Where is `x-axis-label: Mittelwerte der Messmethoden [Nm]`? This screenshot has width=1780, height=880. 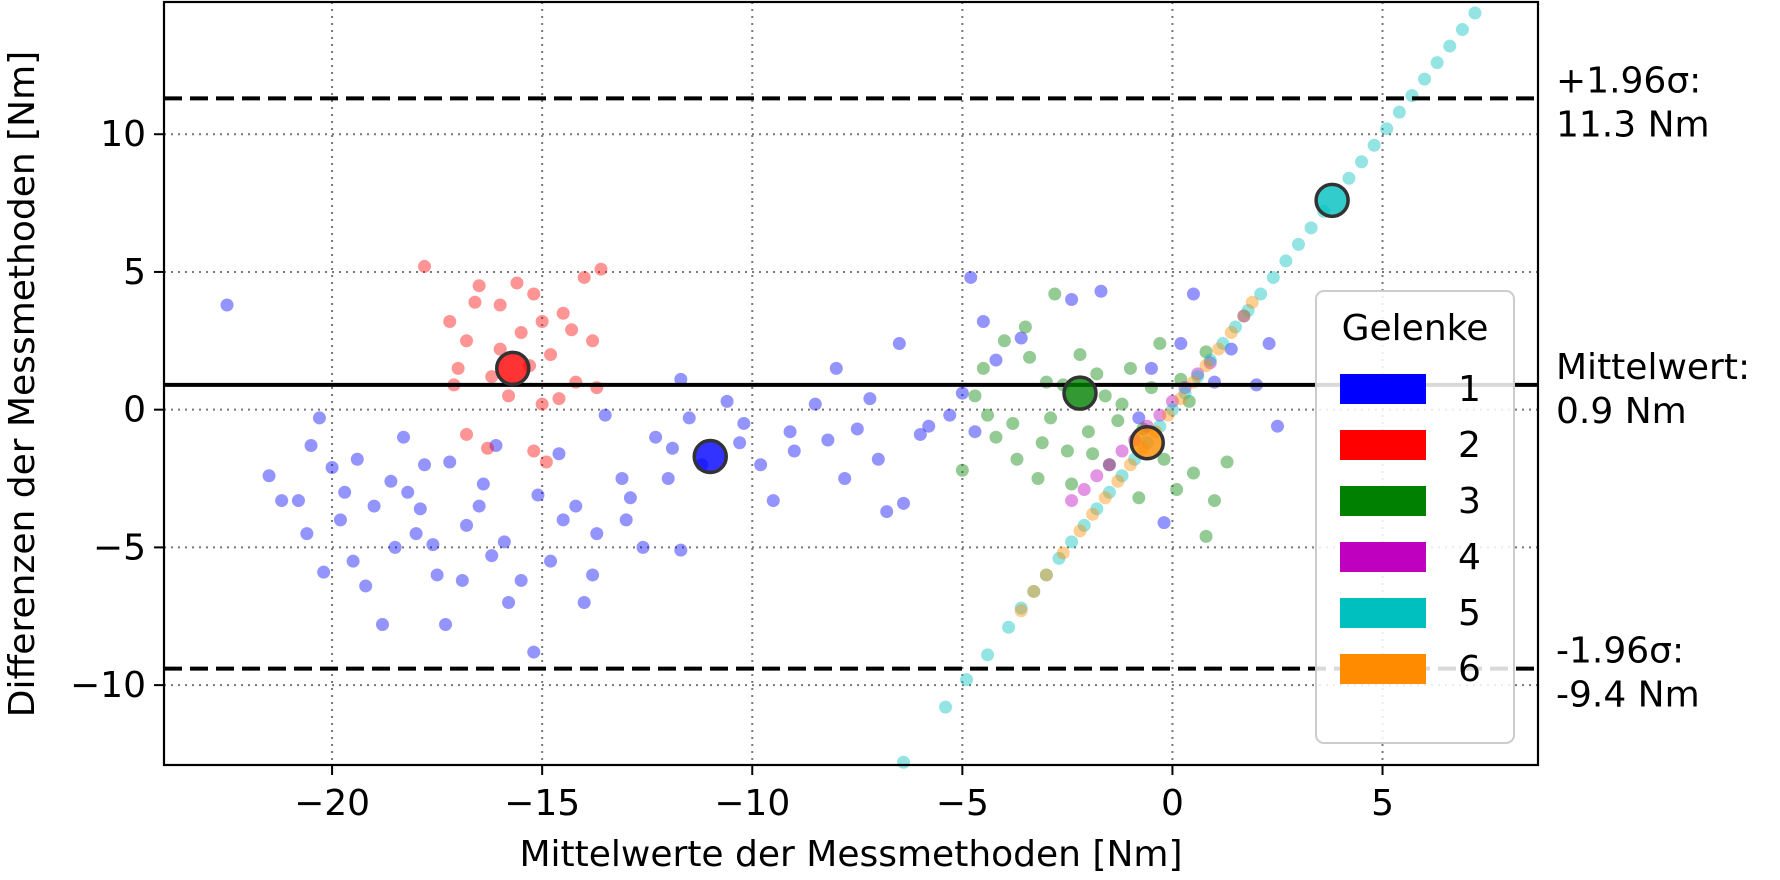
x-axis-label: Mittelwerte der Messmethoden [Nm] is located at coordinates (850, 854).